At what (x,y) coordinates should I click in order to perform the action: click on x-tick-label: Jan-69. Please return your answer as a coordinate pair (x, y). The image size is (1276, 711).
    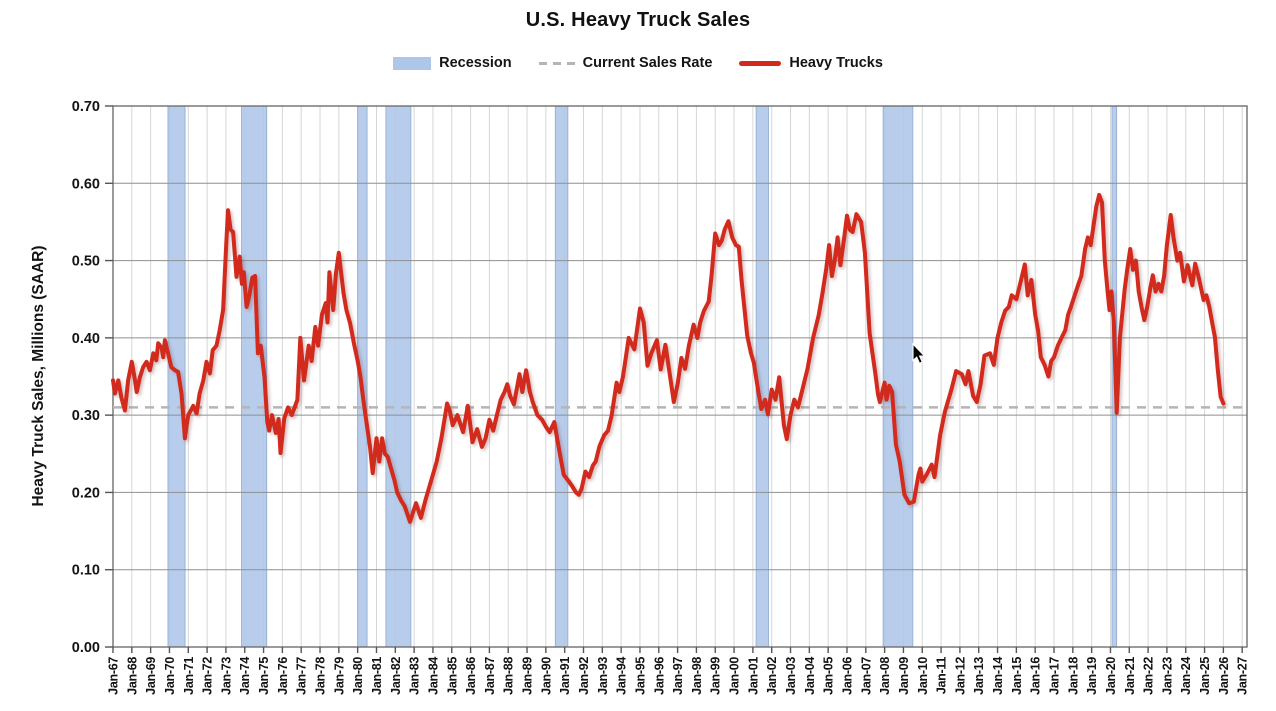
    Looking at the image, I should click on (151, 676).